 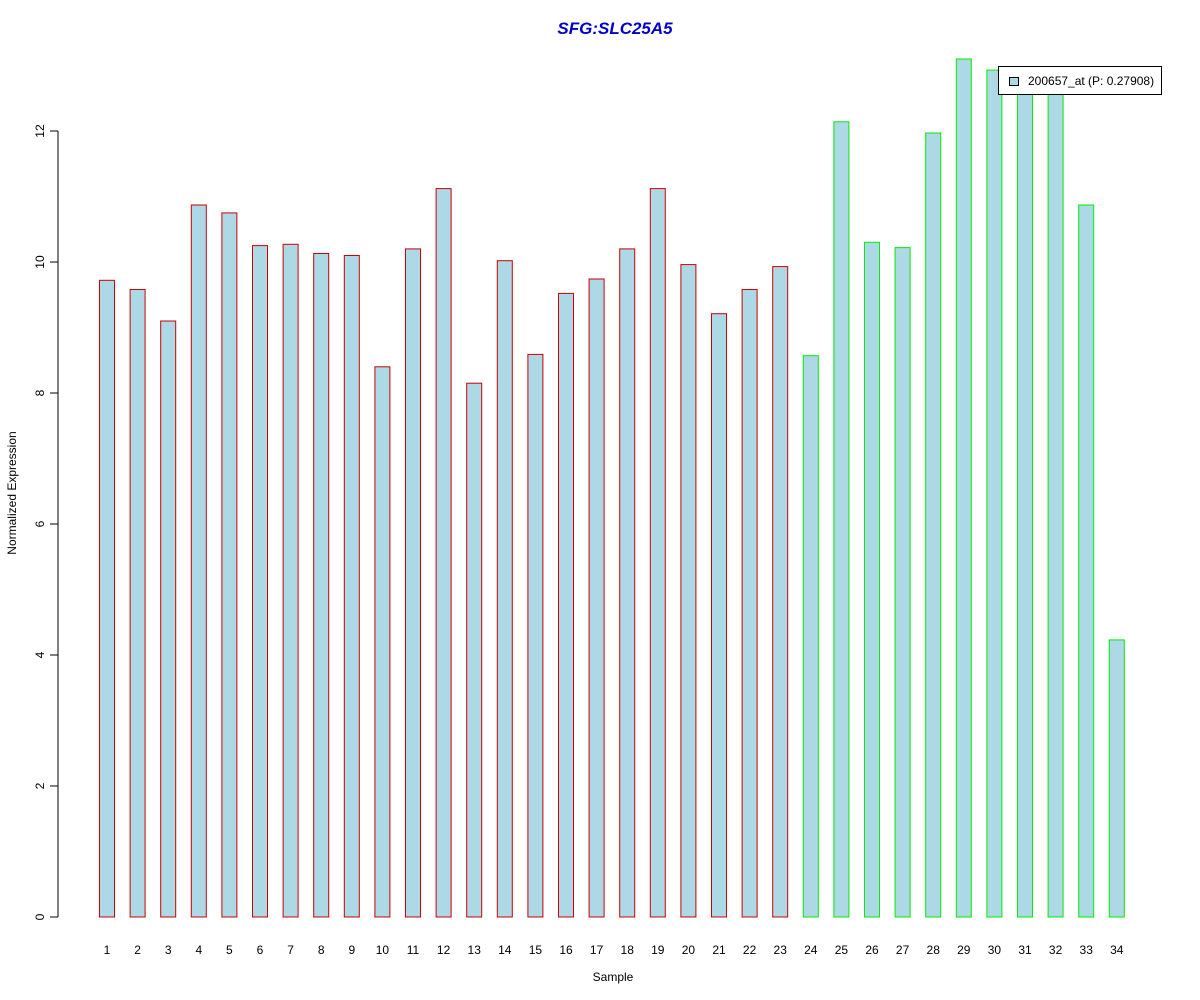 What do you see at coordinates (383, 950) in the screenshot?
I see `x-axis-tick-label: 10` at bounding box center [383, 950].